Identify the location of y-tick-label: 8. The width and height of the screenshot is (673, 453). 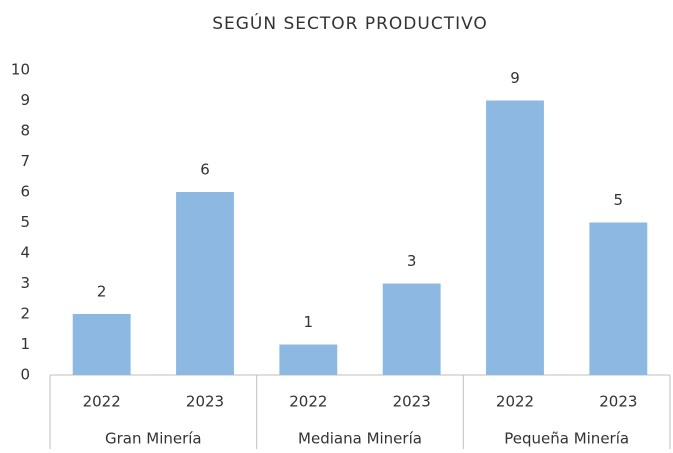
(25, 131).